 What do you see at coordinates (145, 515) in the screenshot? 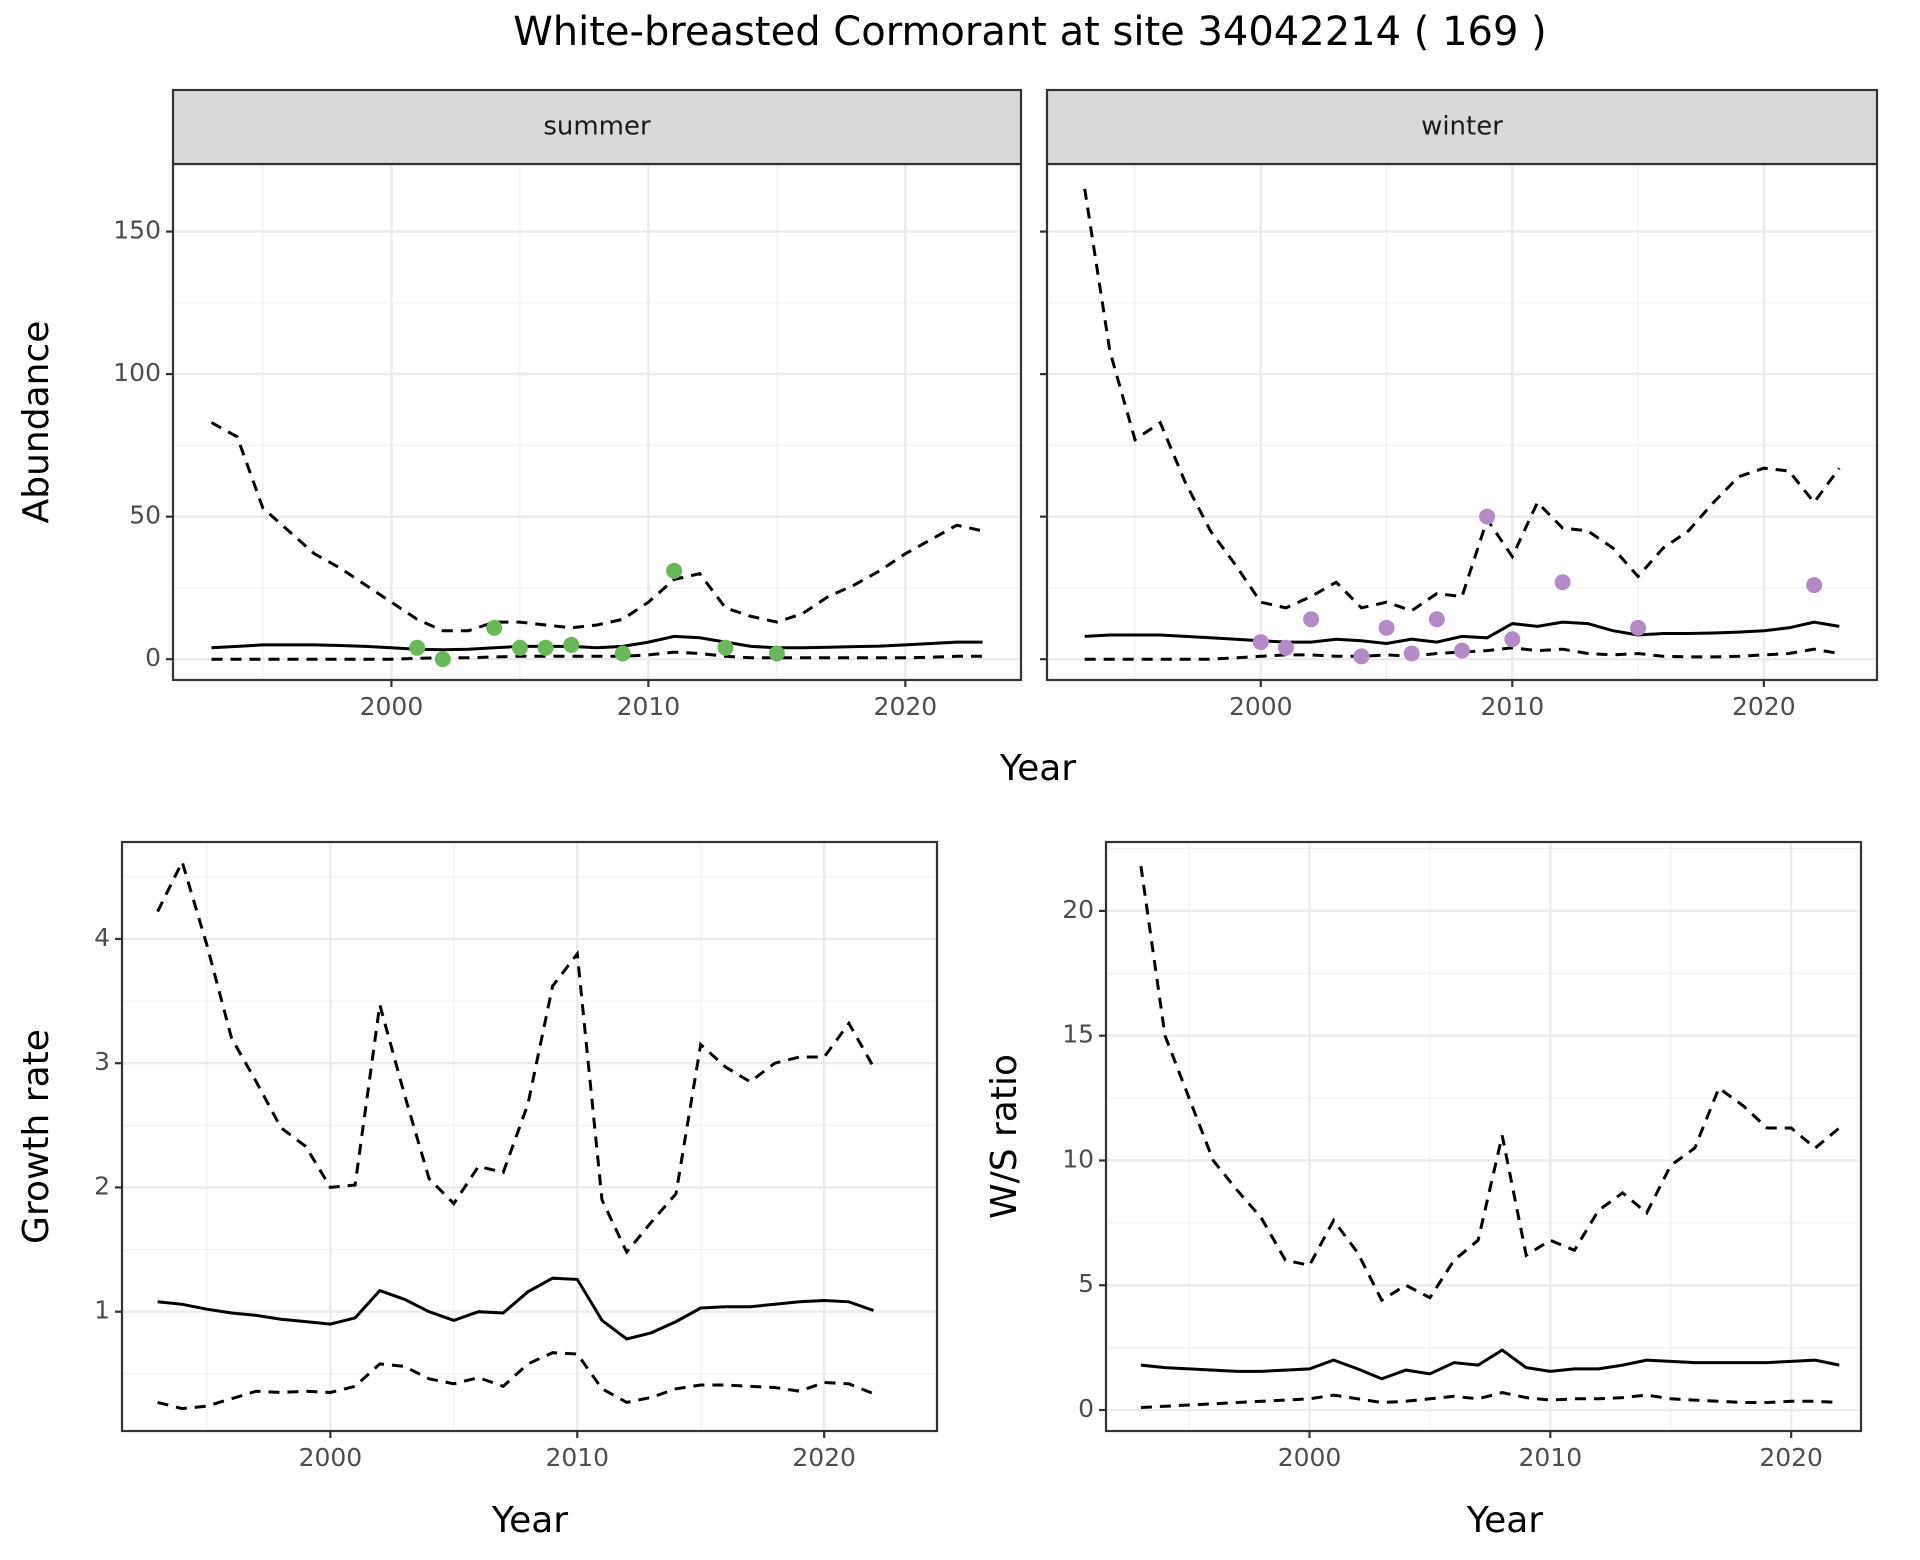
I see `y-tick-label: 50` at bounding box center [145, 515].